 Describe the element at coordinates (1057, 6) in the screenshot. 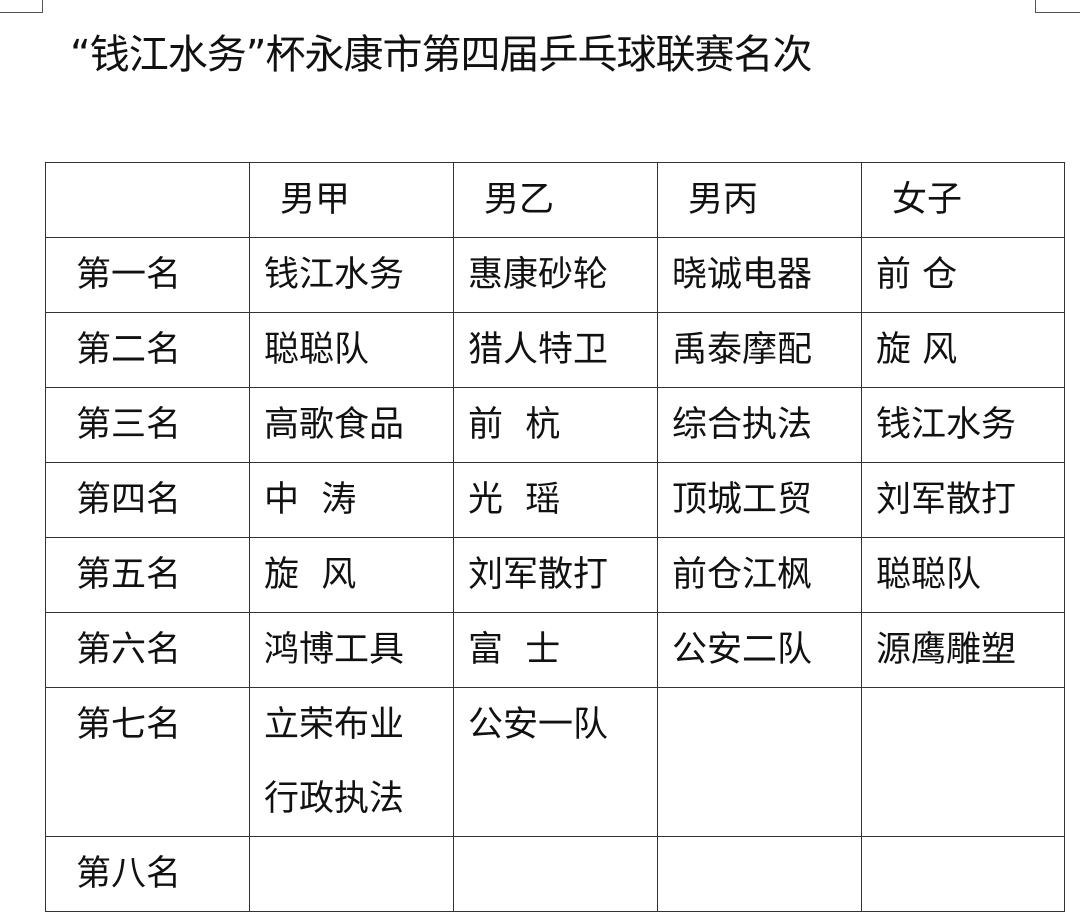

I see `page-corner-mark-right` at that location.